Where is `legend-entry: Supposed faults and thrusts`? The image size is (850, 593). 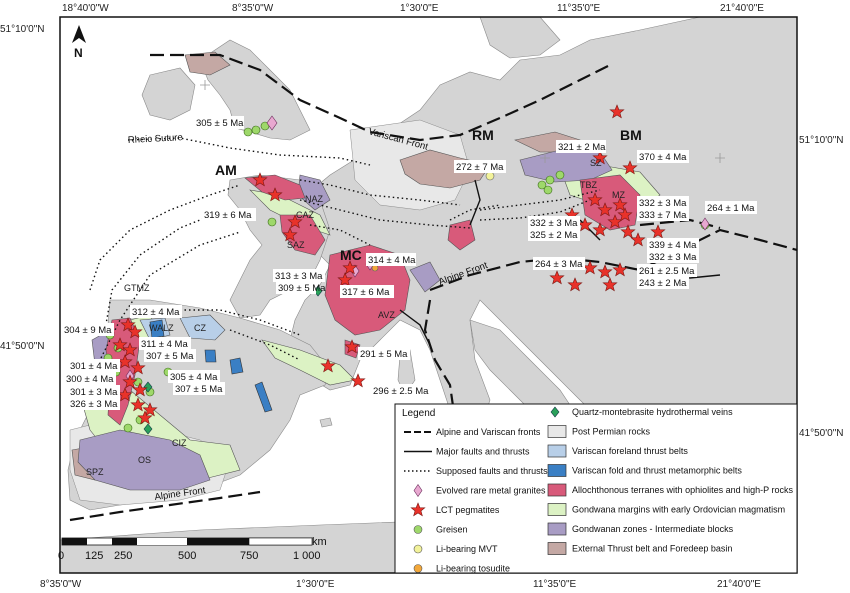 legend-entry: Supposed faults and thrusts is located at coordinates (476, 471).